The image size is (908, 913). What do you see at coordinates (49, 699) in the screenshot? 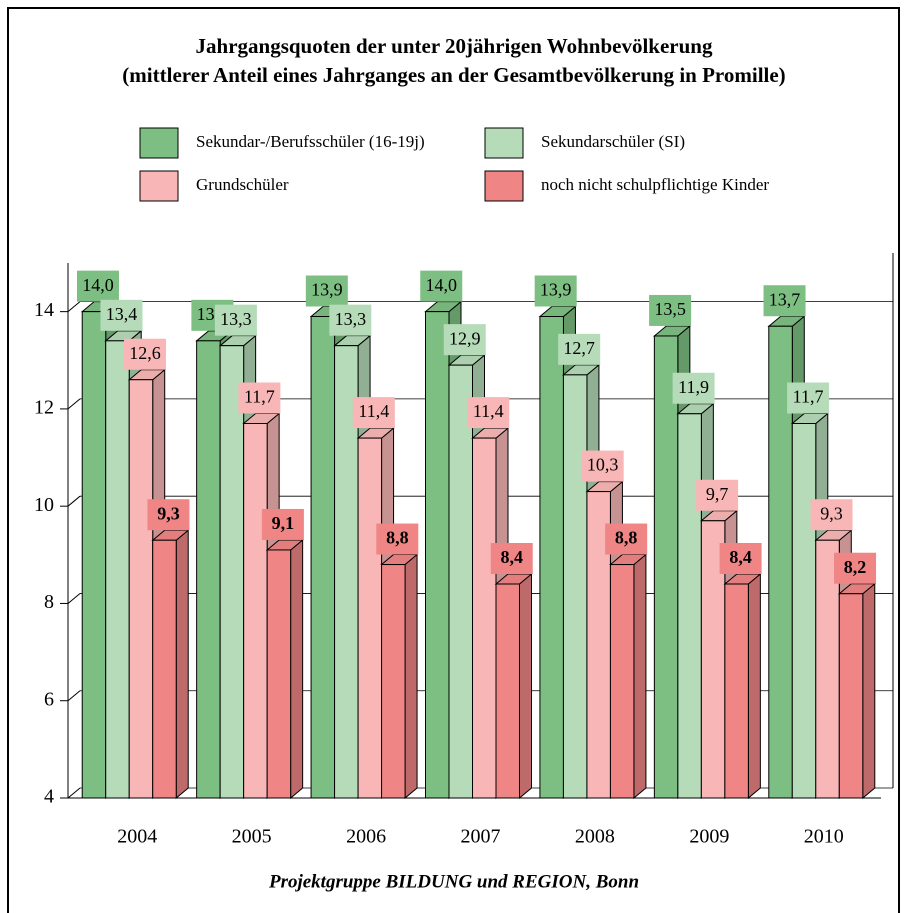
I see `y-tick-label: 6` at bounding box center [49, 699].